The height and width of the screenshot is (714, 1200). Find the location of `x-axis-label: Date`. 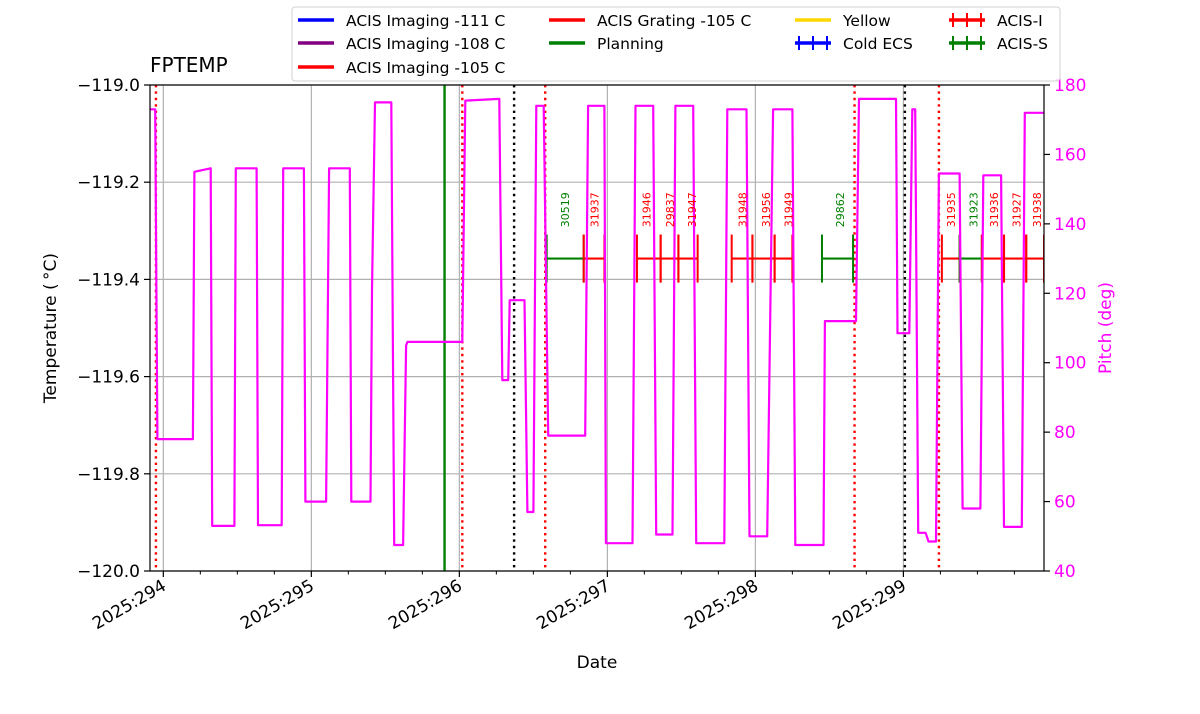

x-axis-label: Date is located at coordinates (597, 663).